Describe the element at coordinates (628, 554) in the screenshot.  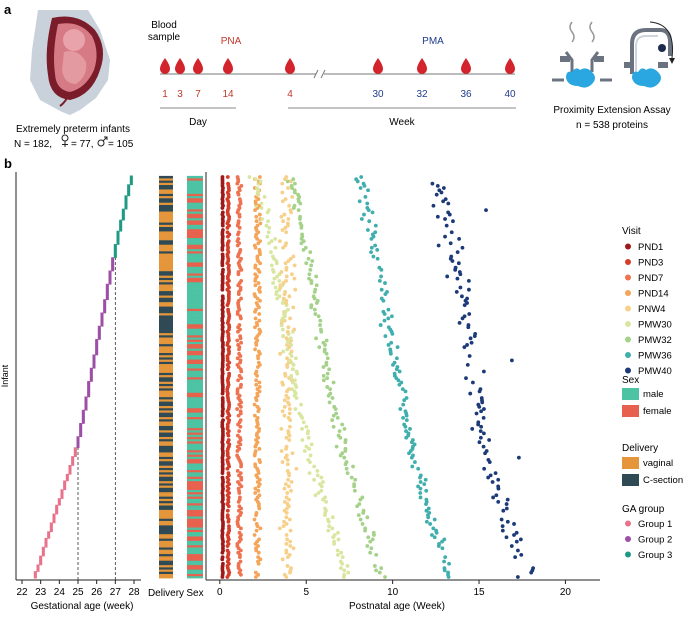
I see `legend-ga-swatch` at that location.